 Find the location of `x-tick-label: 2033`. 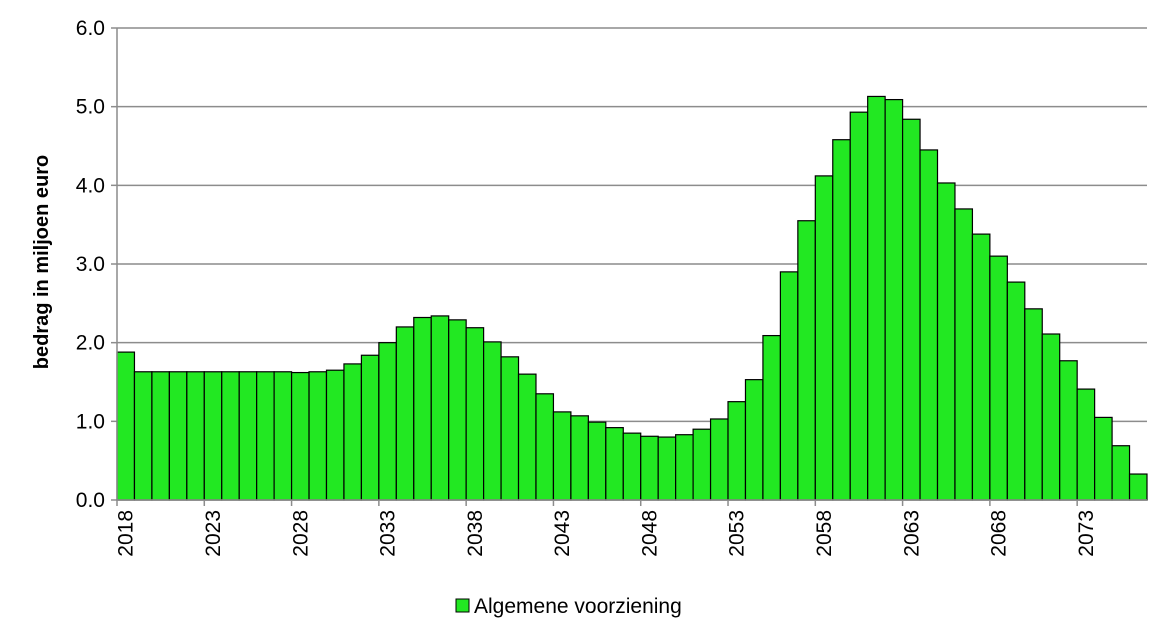

x-tick-label: 2033 is located at coordinates (388, 533).